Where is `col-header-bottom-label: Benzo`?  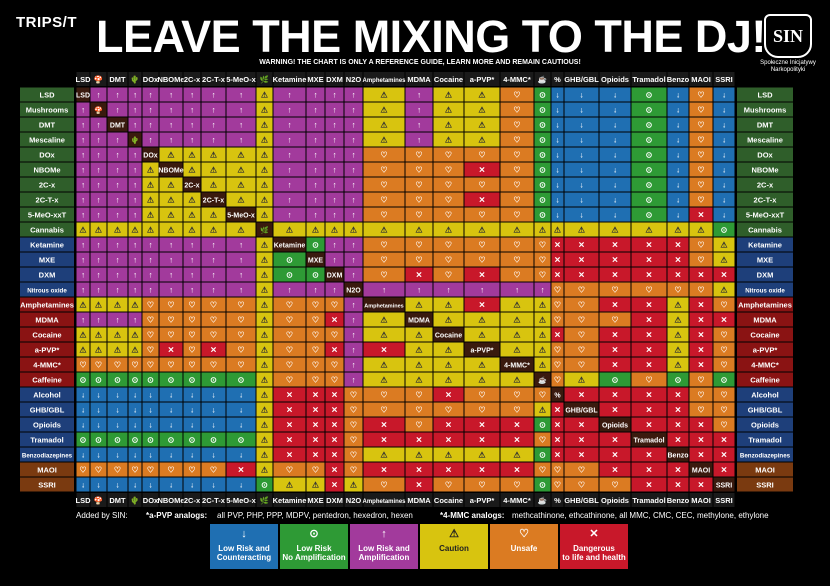
col-header-bottom-label: Benzo is located at coordinates (678, 500).